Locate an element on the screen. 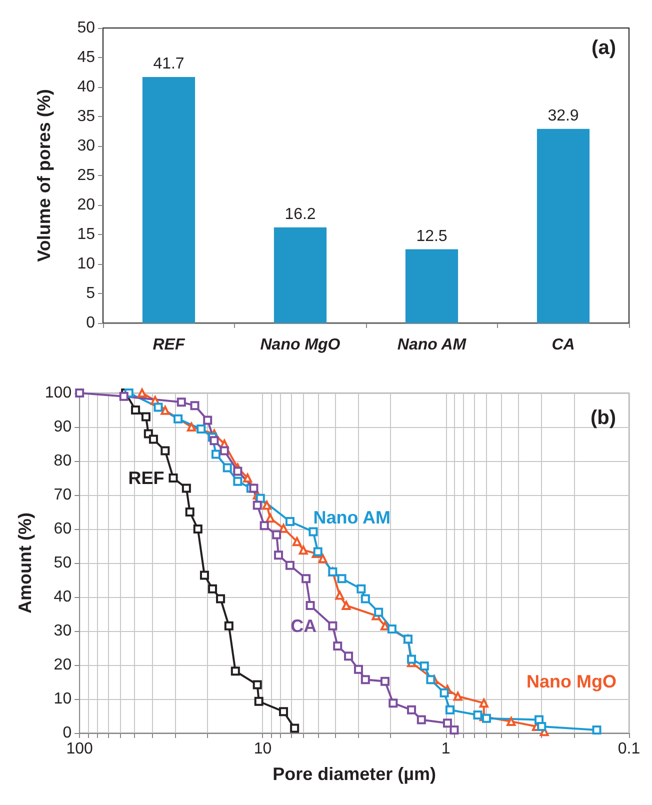 The width and height of the screenshot is (652, 805). annotation: (a) is located at coordinates (604, 48).